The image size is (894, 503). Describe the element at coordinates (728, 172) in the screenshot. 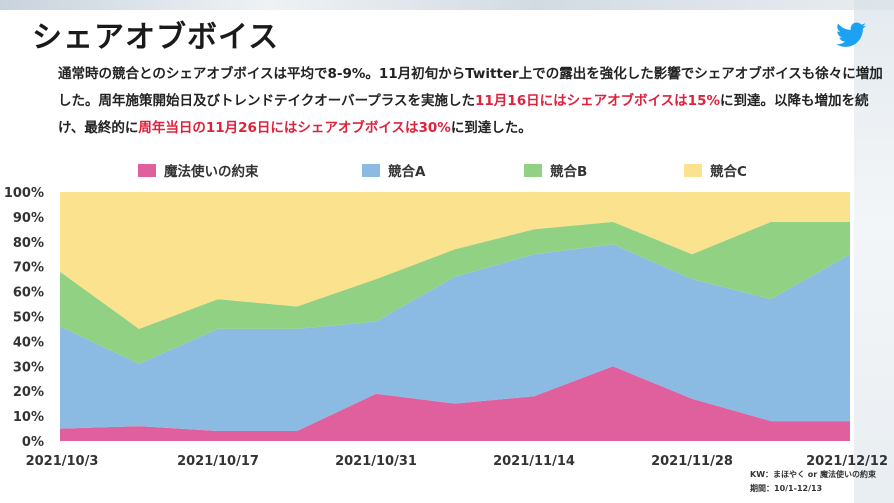

I see `legend-label: 競合C` at that location.